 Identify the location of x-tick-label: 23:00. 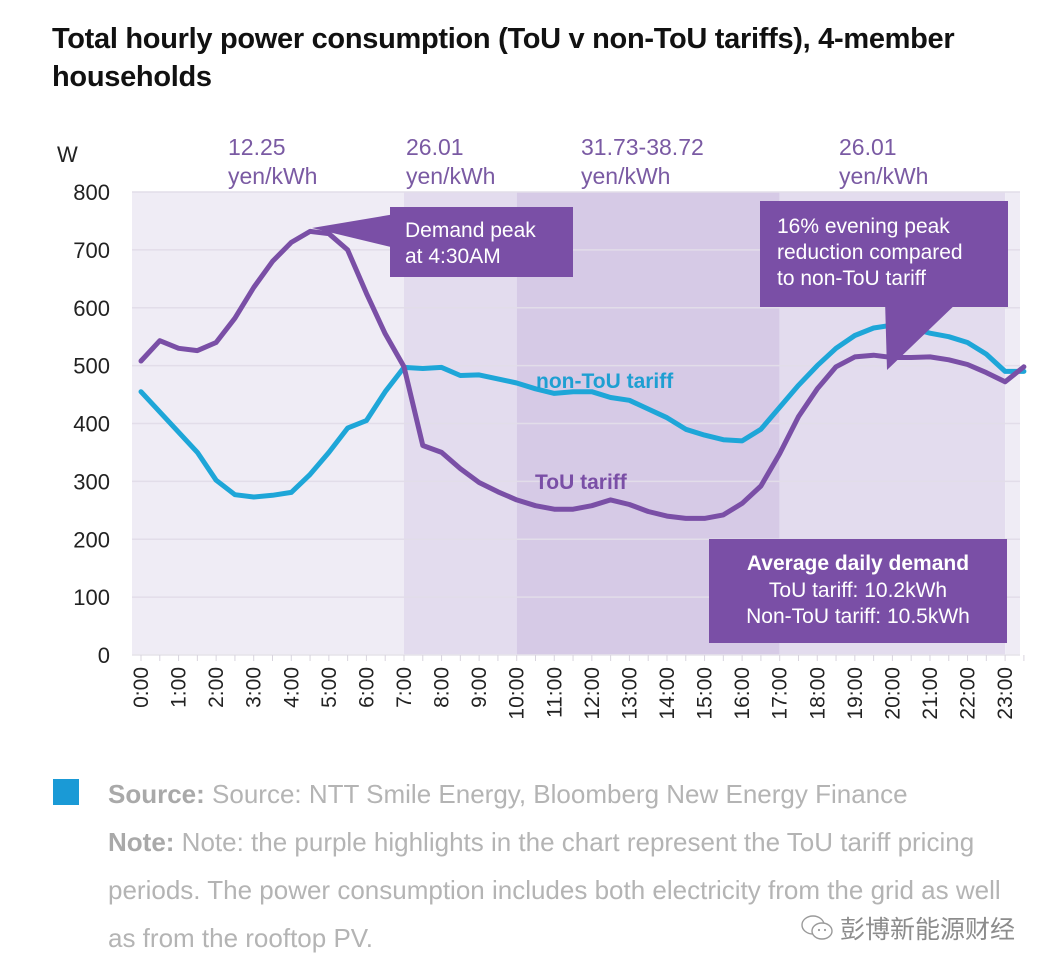
(1005, 693).